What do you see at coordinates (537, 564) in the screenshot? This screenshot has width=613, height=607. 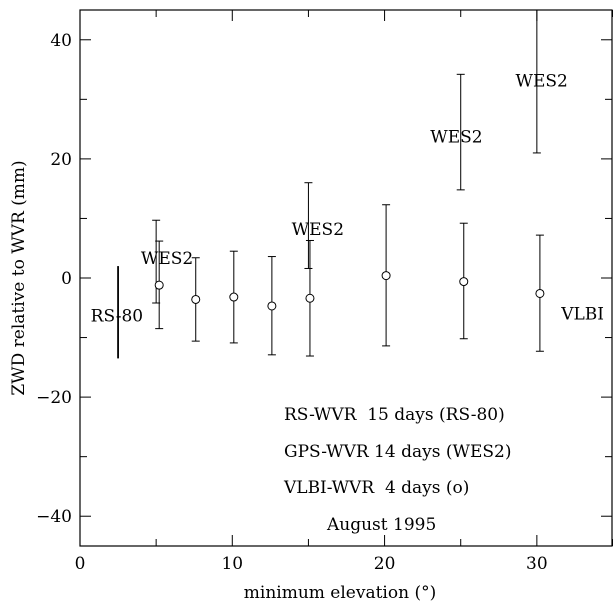 I see `x-tick-label: 30` at bounding box center [537, 564].